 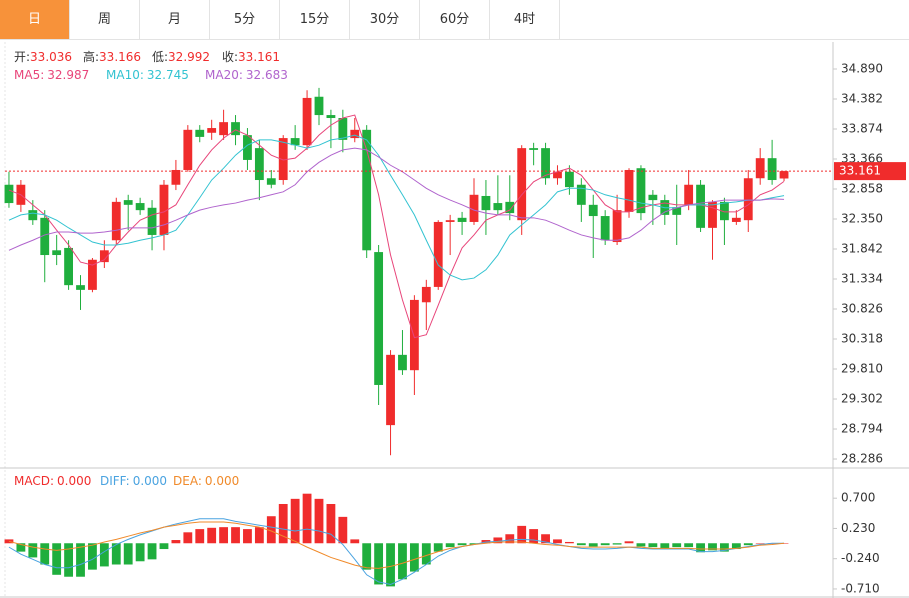 What do you see at coordinates (35, 19) in the screenshot?
I see `period-tab: 日` at bounding box center [35, 19].